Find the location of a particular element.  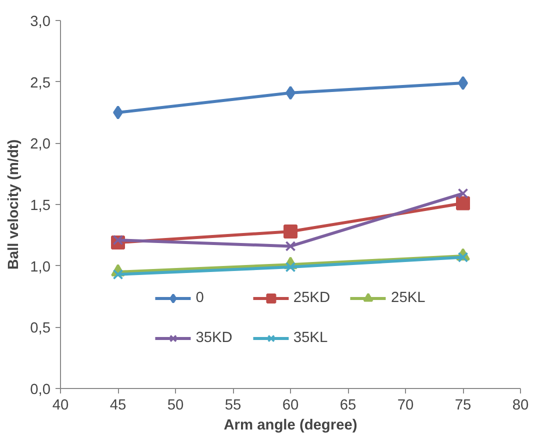

x-tick-label: 70 is located at coordinates (405, 406).